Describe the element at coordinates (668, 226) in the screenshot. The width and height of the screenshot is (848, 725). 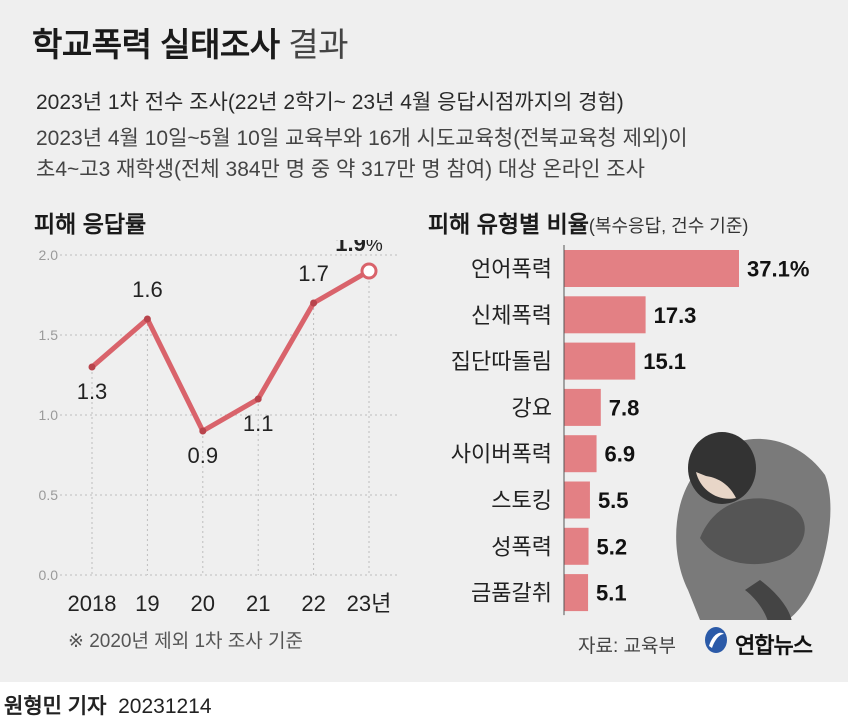
I see `bar-chart-note: (복수응답, 건수 기준)` at that location.